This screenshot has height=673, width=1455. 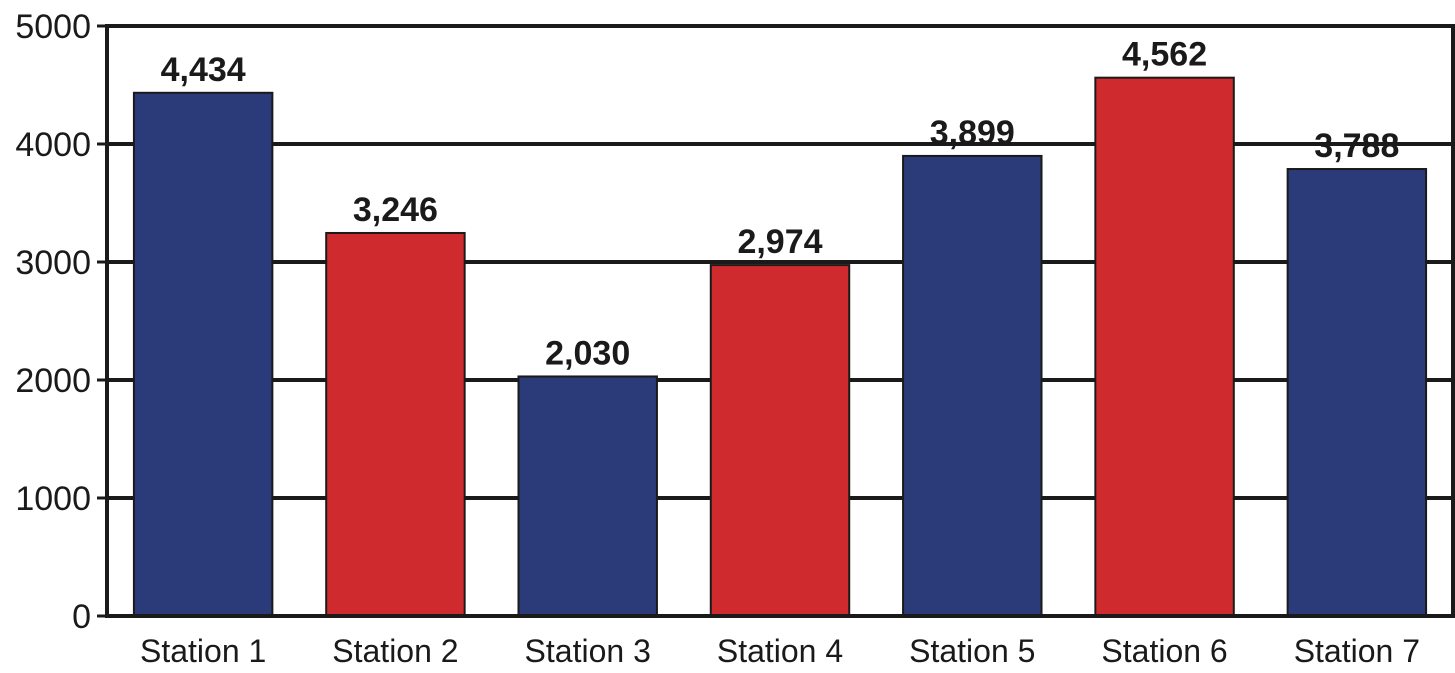 What do you see at coordinates (972, 133) in the screenshot?
I see `value-label-5: 3,899` at bounding box center [972, 133].